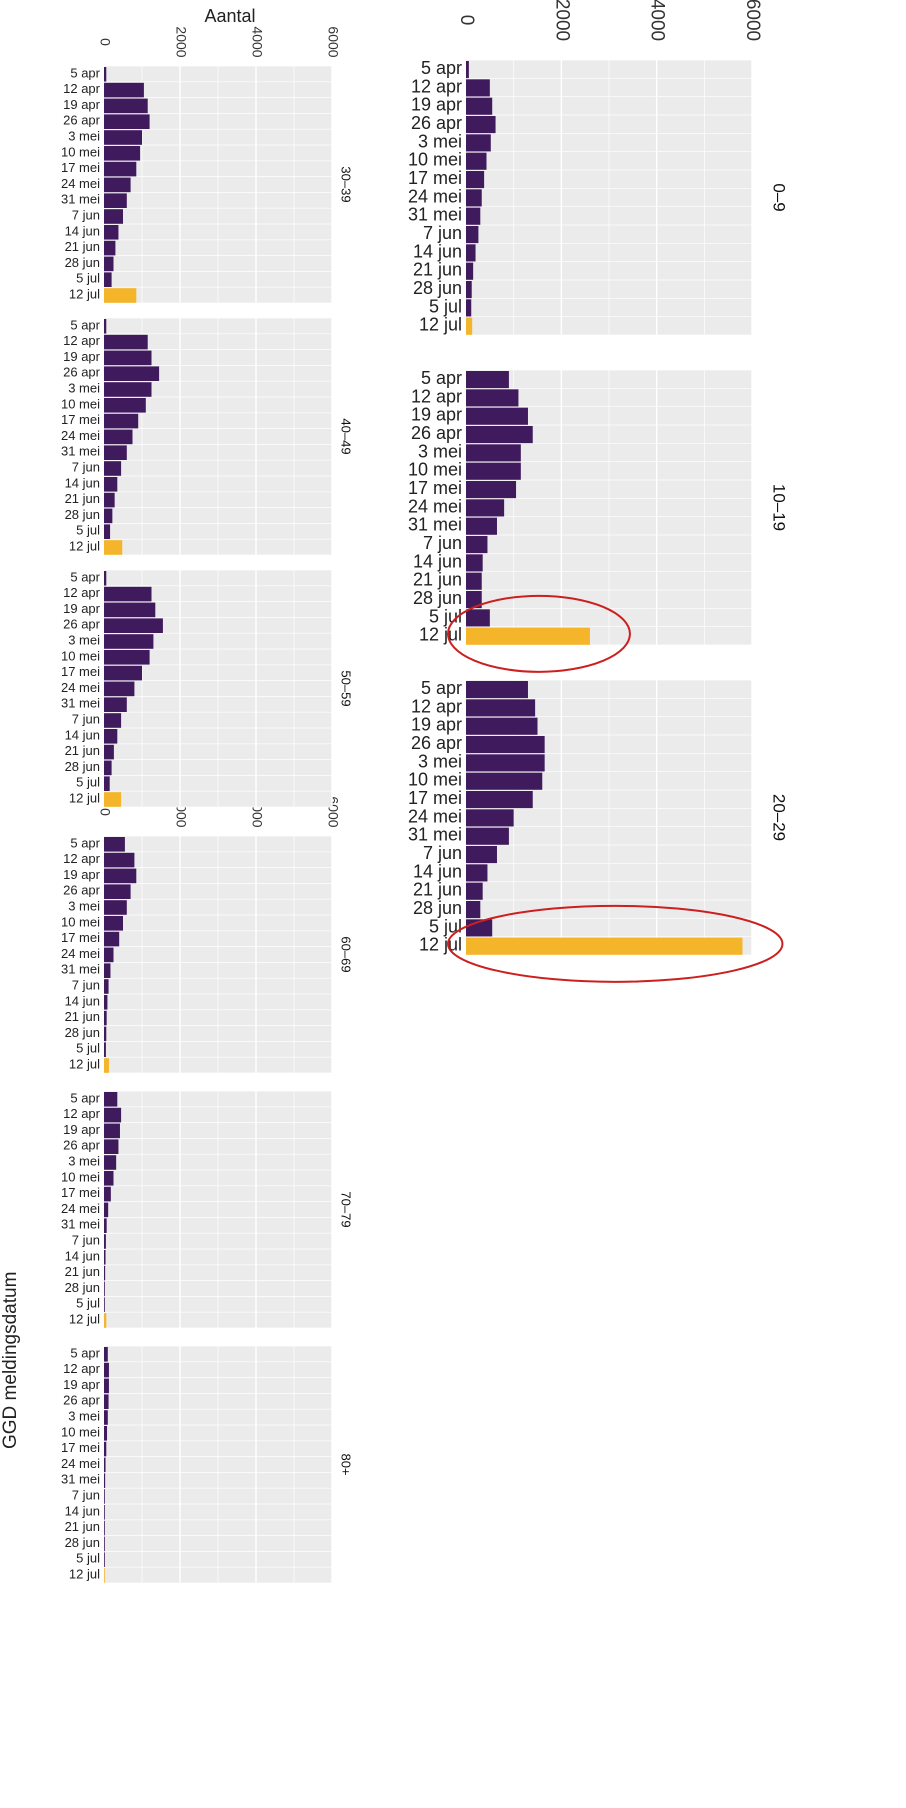 This screenshot has height=1808, width=906. What do you see at coordinates (779, 197) in the screenshot?
I see `panel-strip-label: 0–9` at bounding box center [779, 197].